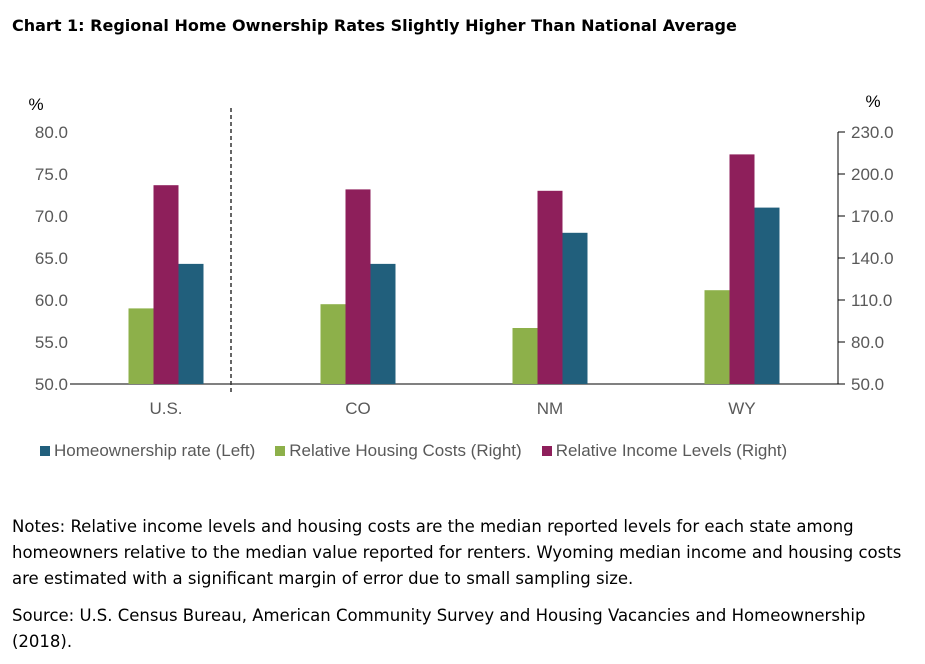 This screenshot has height=664, width=925. What do you see at coordinates (550, 408) in the screenshot?
I see `category-label: NM` at bounding box center [550, 408].